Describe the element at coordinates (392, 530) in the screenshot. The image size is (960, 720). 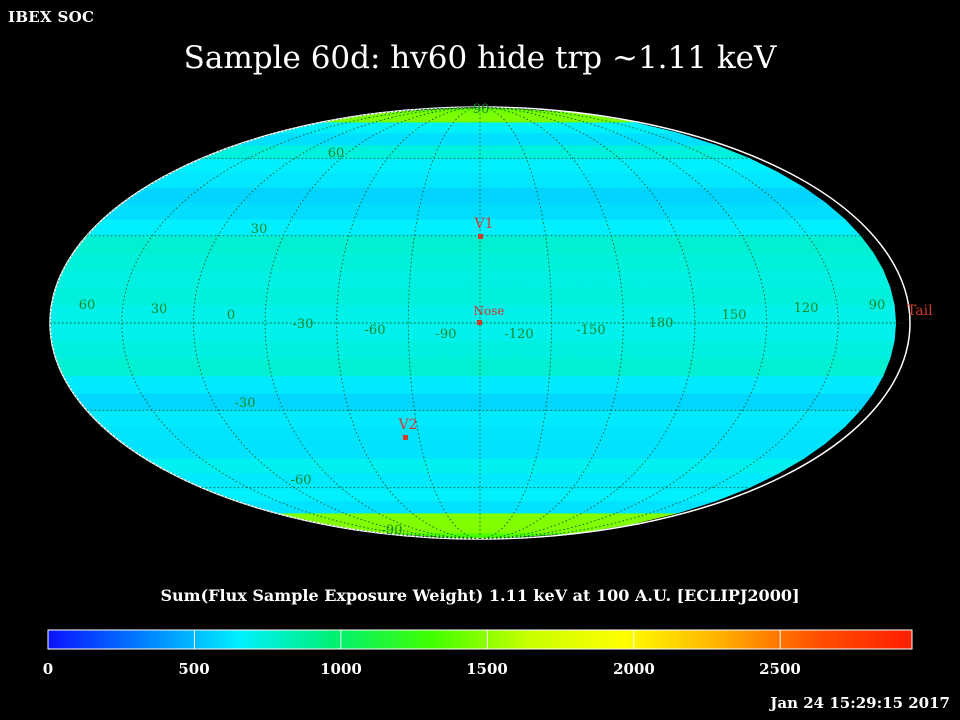
I see `lat-label: -90` at that location.